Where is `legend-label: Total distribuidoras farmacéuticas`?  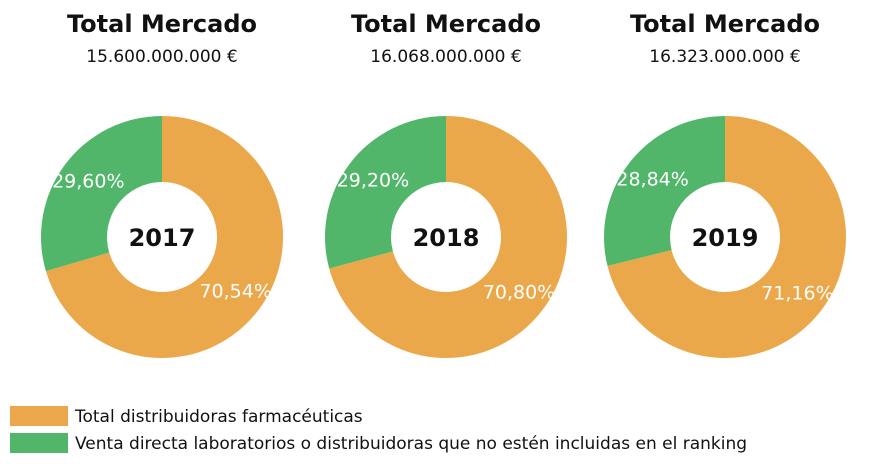 legend-label: Total distribuidoras farmacéuticas is located at coordinates (218, 417).